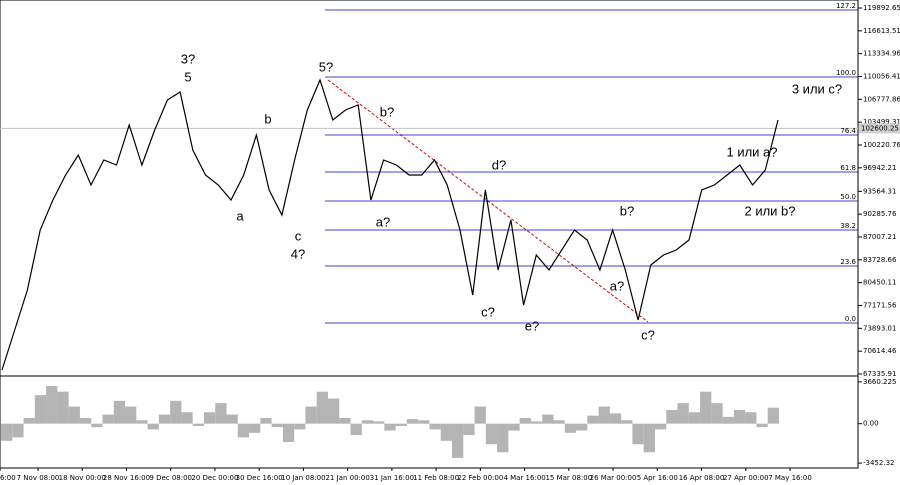 The image size is (900, 485). What do you see at coordinates (298, 235) in the screenshot?
I see `wave-label: c` at bounding box center [298, 235].